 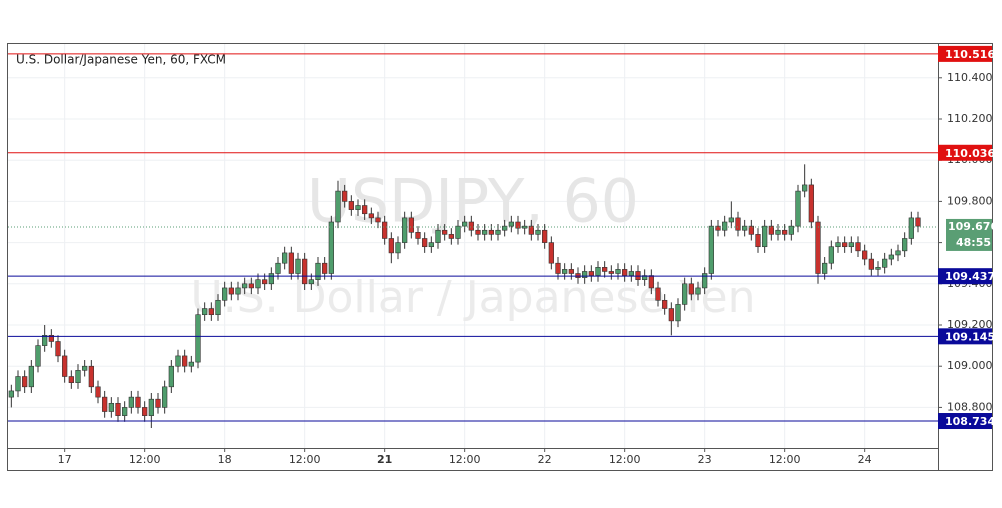 What do you see at coordinates (65, 459) in the screenshot?
I see `x-tick-label: 17` at bounding box center [65, 459].